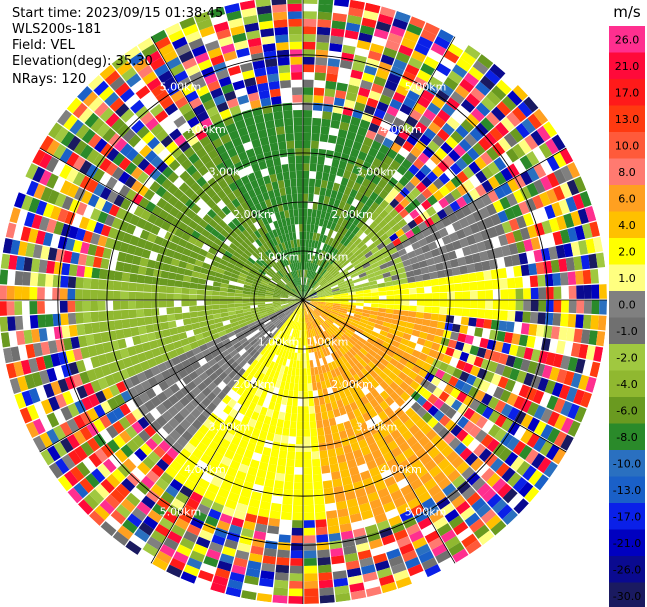 This screenshot has height=607, width=647. Describe the element at coordinates (43, 45) in the screenshot. I see `field-text: Field: VEL` at that location.